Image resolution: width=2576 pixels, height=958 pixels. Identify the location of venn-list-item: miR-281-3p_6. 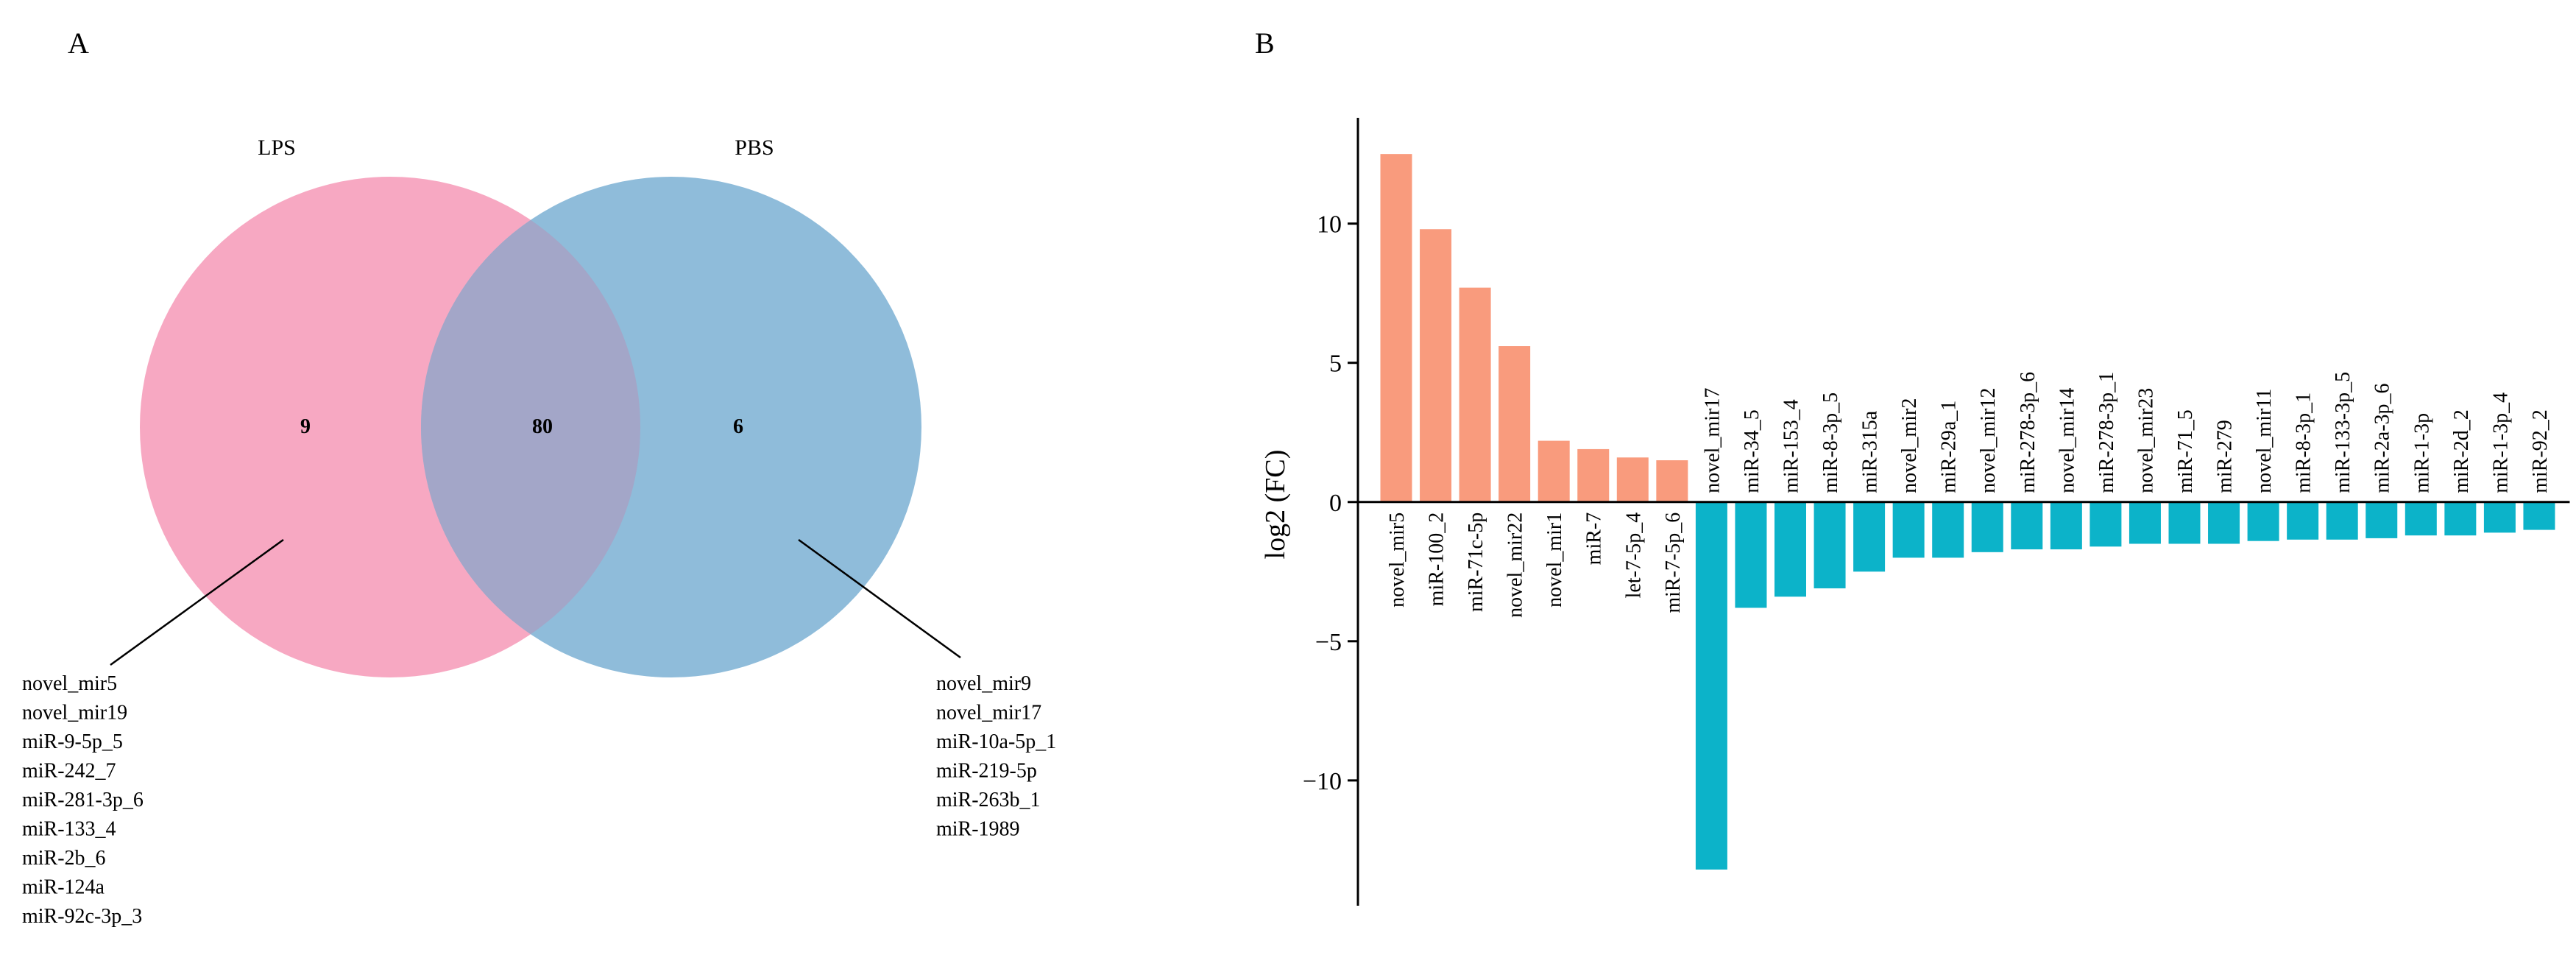
(83, 800).